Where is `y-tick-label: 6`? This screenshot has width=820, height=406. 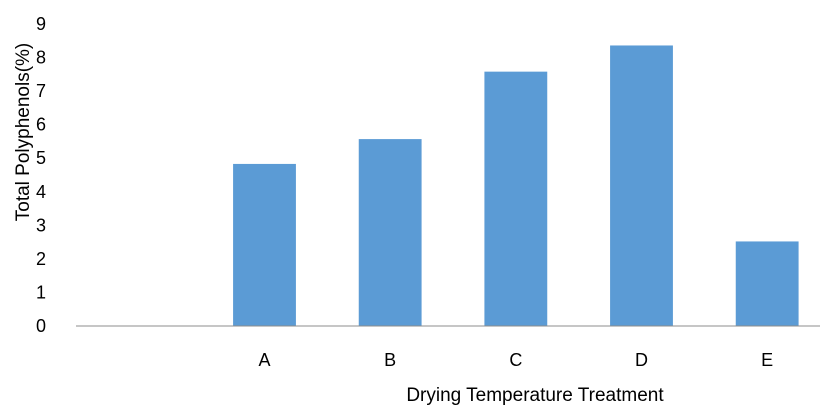 y-tick-label: 6 is located at coordinates (41, 125).